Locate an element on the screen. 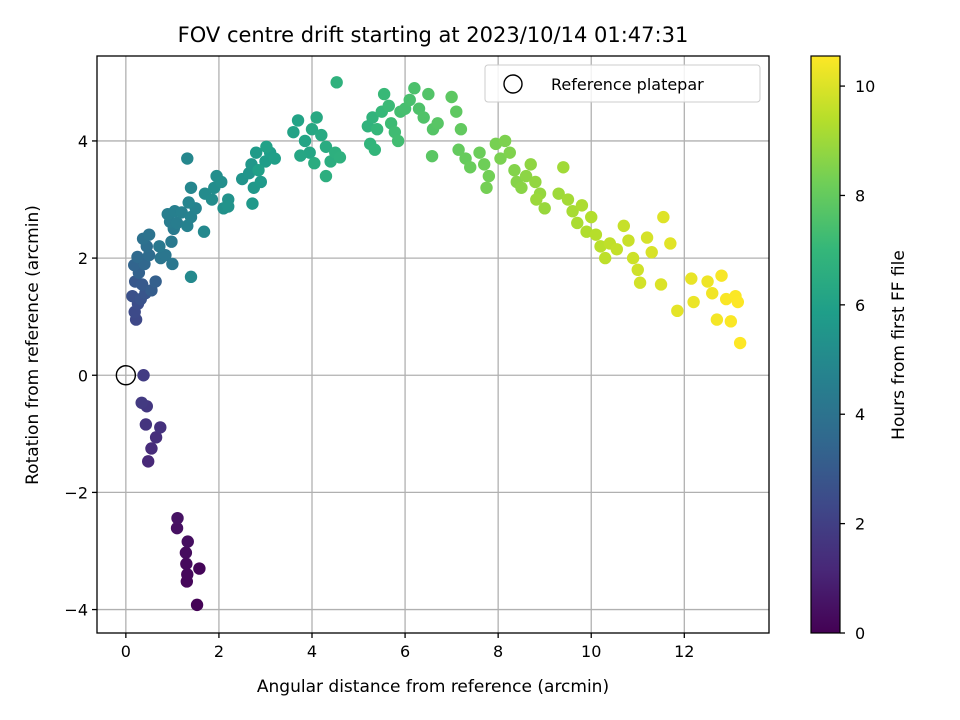 The height and width of the screenshot is (720, 960). colorbar-tick-label: 6 is located at coordinates (860, 305).